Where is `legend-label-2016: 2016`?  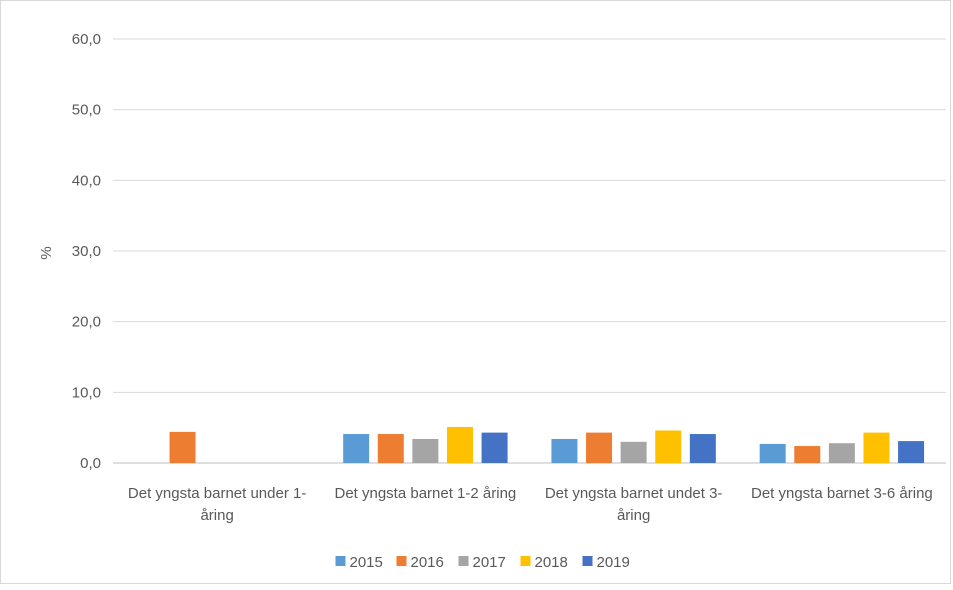 legend-label-2016: 2016 is located at coordinates (427, 562).